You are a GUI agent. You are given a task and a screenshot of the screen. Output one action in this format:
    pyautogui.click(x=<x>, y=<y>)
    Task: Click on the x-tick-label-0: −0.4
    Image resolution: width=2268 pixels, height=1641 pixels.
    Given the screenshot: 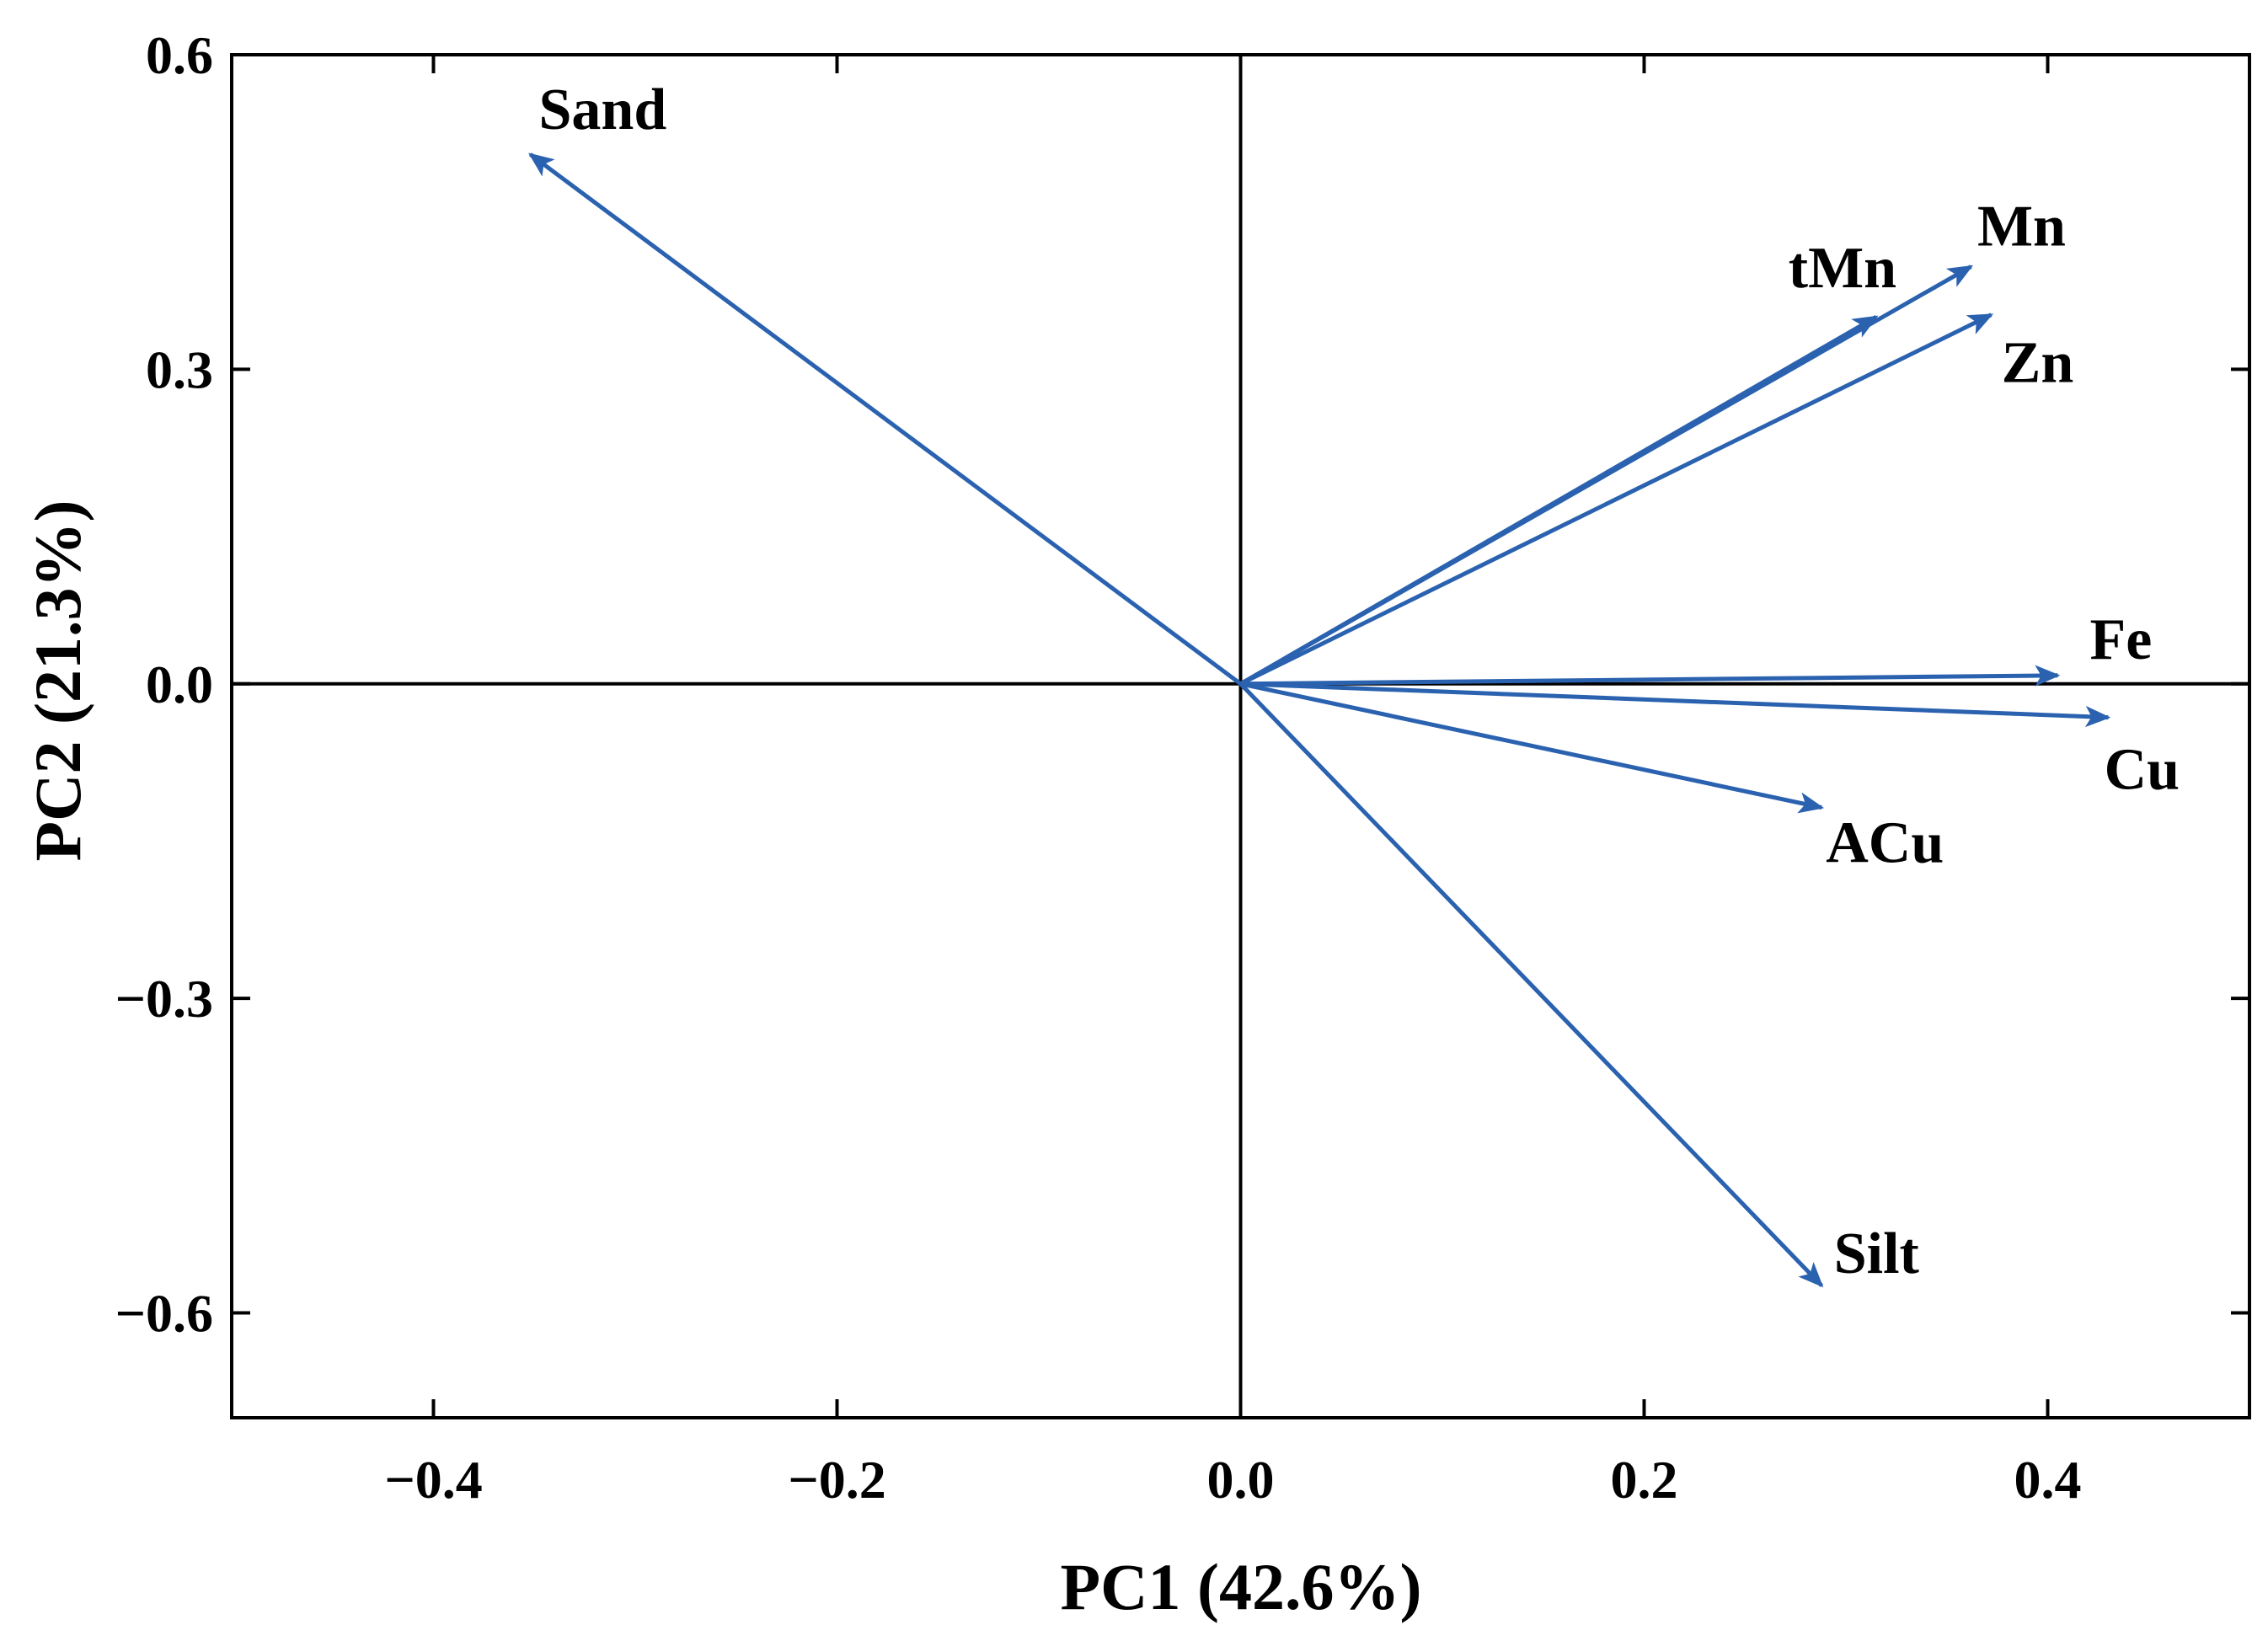 What is the action you would take?
    pyautogui.click(x=433, y=1480)
    